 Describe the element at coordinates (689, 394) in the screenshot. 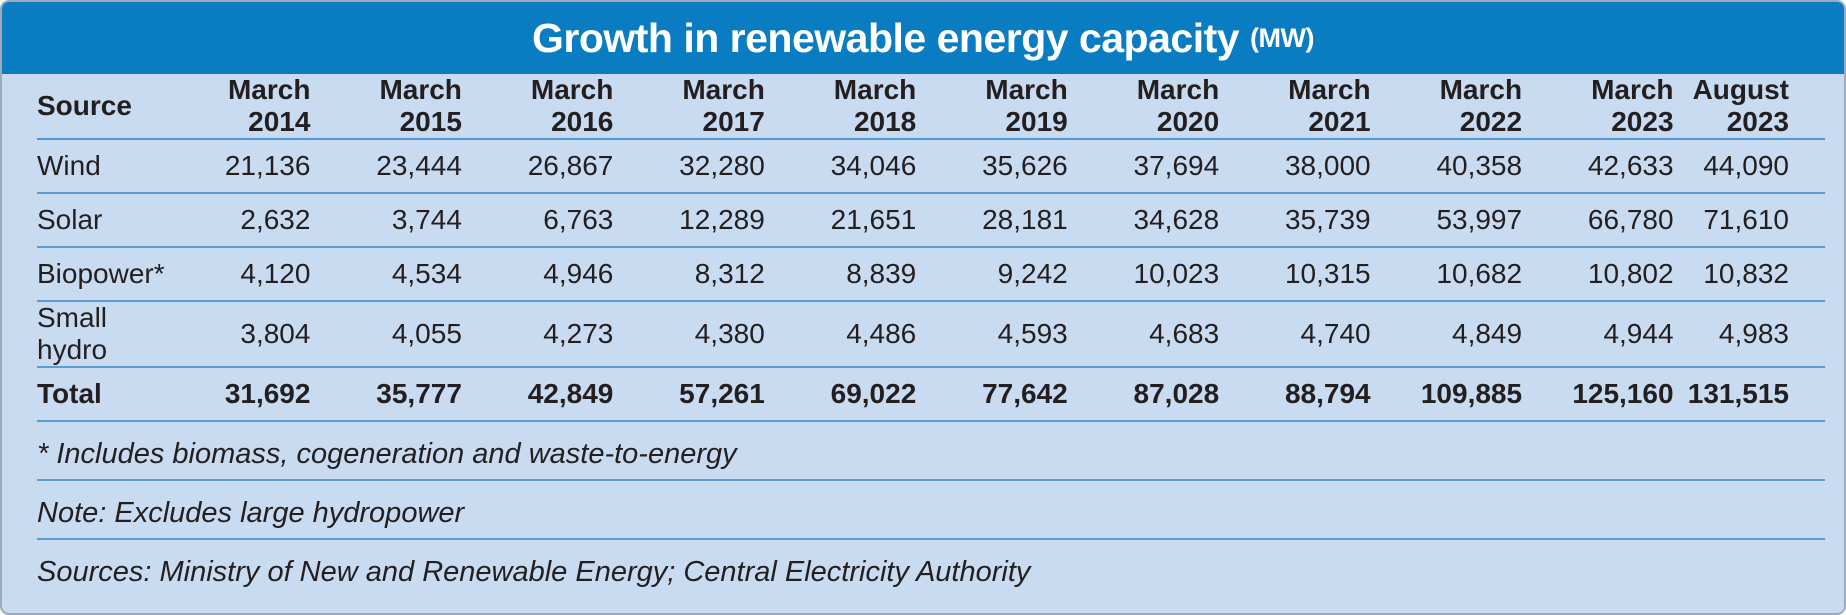

I see `cell-value: 57,261` at that location.